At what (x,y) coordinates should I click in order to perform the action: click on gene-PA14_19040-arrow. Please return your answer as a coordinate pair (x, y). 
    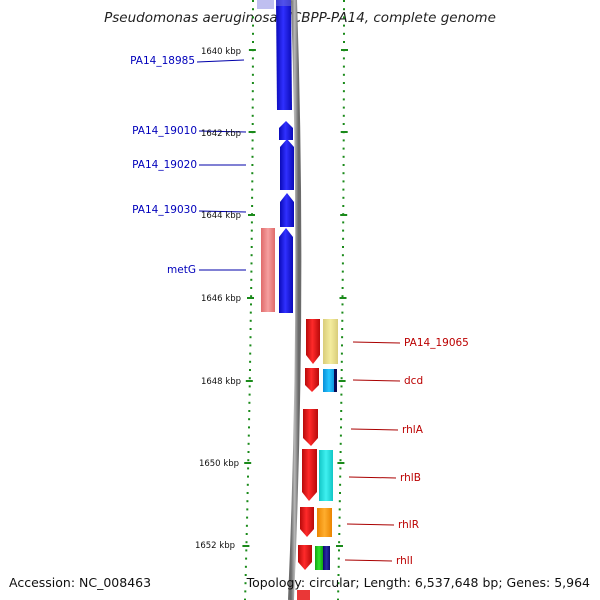
    Looking at the image, I should click on (286, 270).